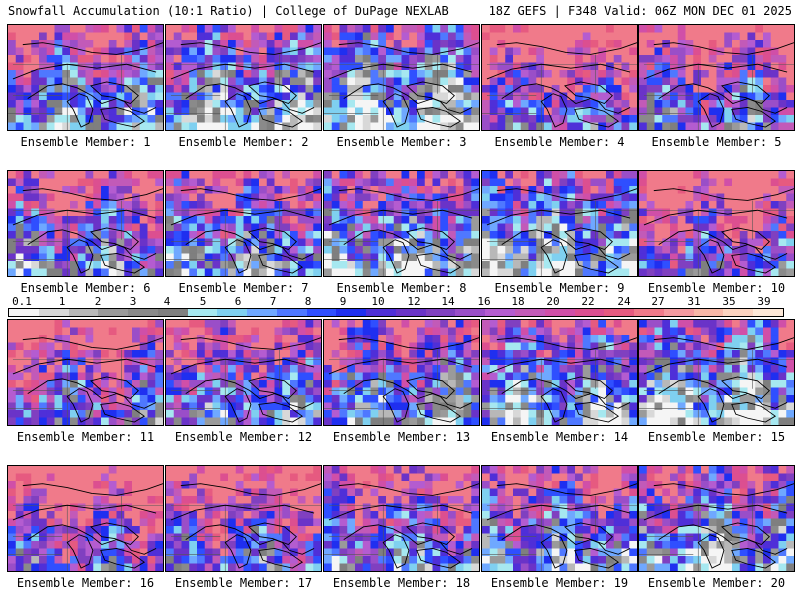 This screenshot has width=800, height=600. I want to click on ensemble-member-label-17: Ensemble Member: 17, so click(243, 583).